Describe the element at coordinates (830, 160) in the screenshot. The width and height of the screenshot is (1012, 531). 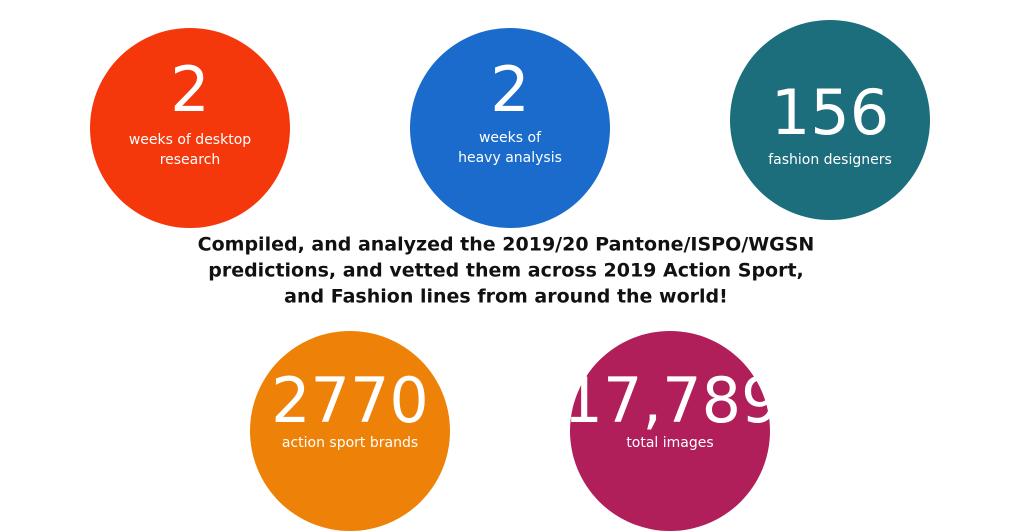
I see `stat-label: fashion designers` at that location.